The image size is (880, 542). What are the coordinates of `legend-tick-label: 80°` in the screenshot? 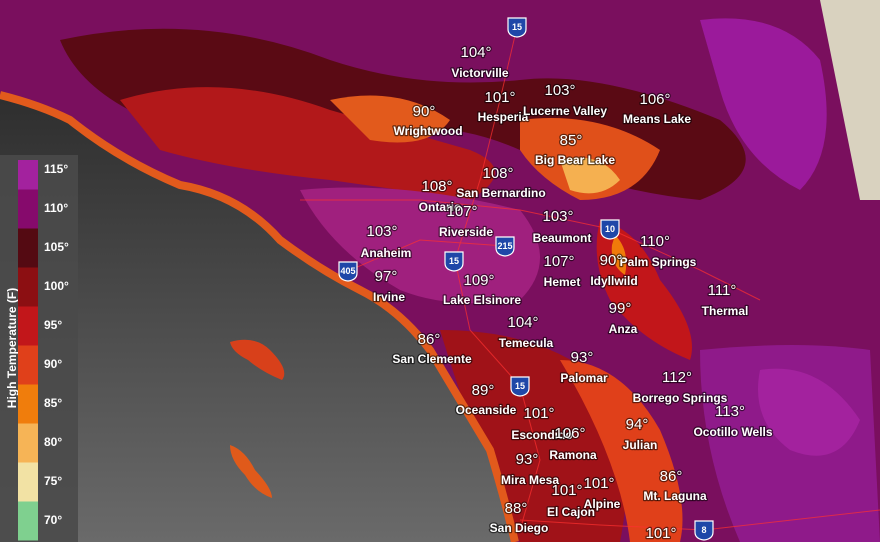 It's located at (53, 442).